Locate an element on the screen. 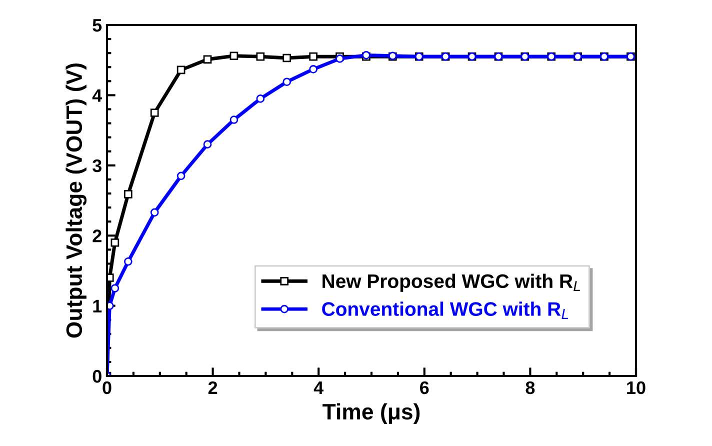  y-tick-label: 0 is located at coordinates (97, 376).